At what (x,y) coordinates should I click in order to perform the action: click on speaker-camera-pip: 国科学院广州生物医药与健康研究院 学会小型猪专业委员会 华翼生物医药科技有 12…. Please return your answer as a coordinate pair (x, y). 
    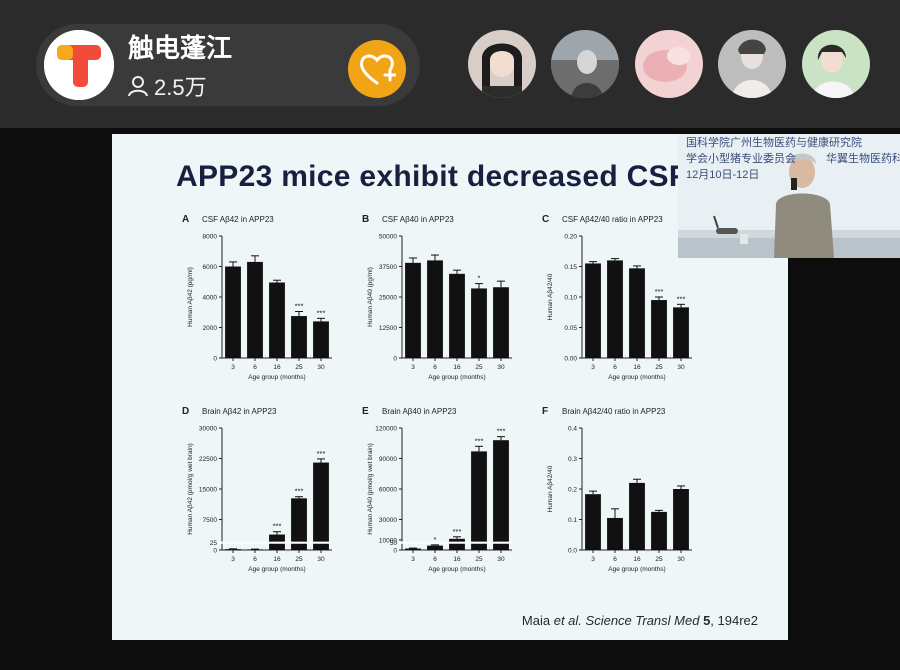
    Looking at the image, I should click on (789, 196).